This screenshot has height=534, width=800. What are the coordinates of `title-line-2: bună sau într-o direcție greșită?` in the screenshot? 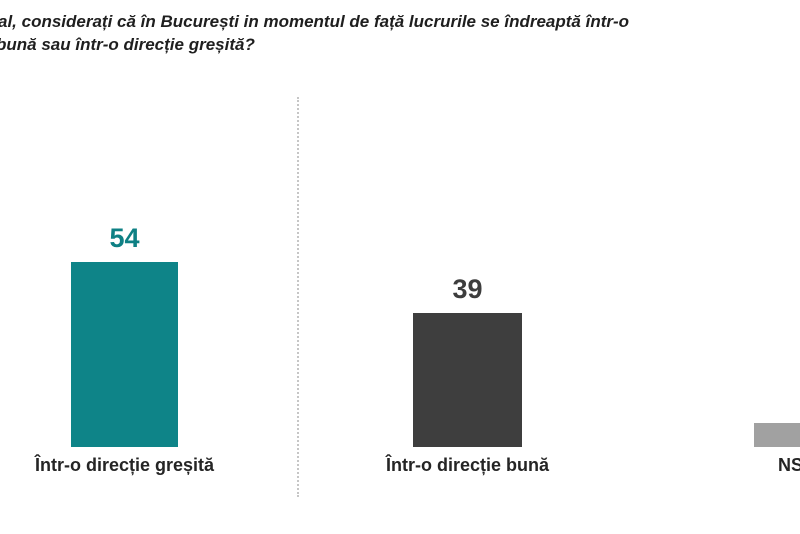 It's located at (127, 44).